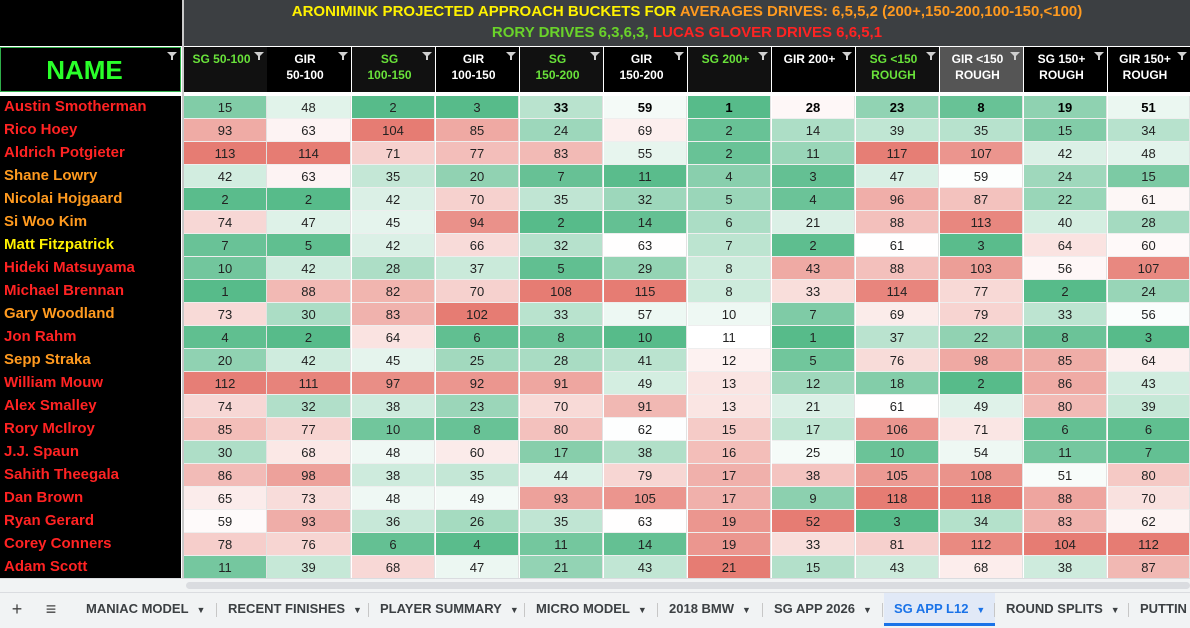 The width and height of the screenshot is (1190, 628). Describe the element at coordinates (981, 291) in the screenshot. I see `stat-cell: 77` at that location.